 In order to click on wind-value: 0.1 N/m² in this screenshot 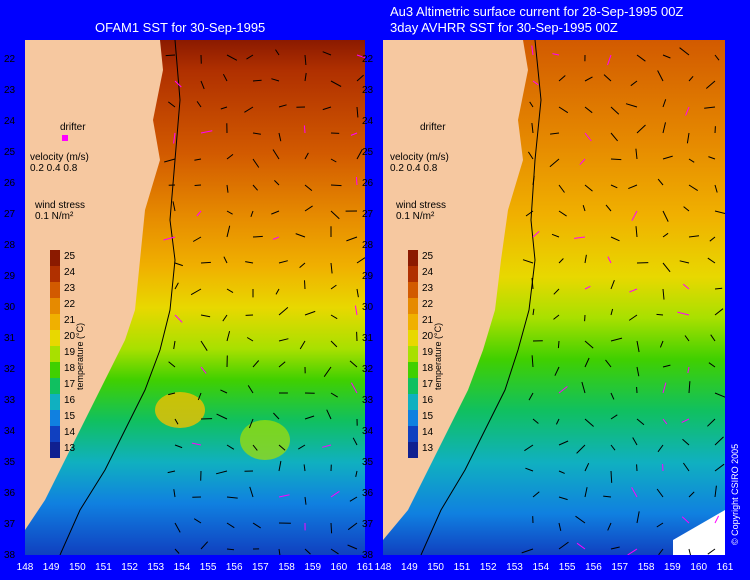, I will do `click(415, 216)`.